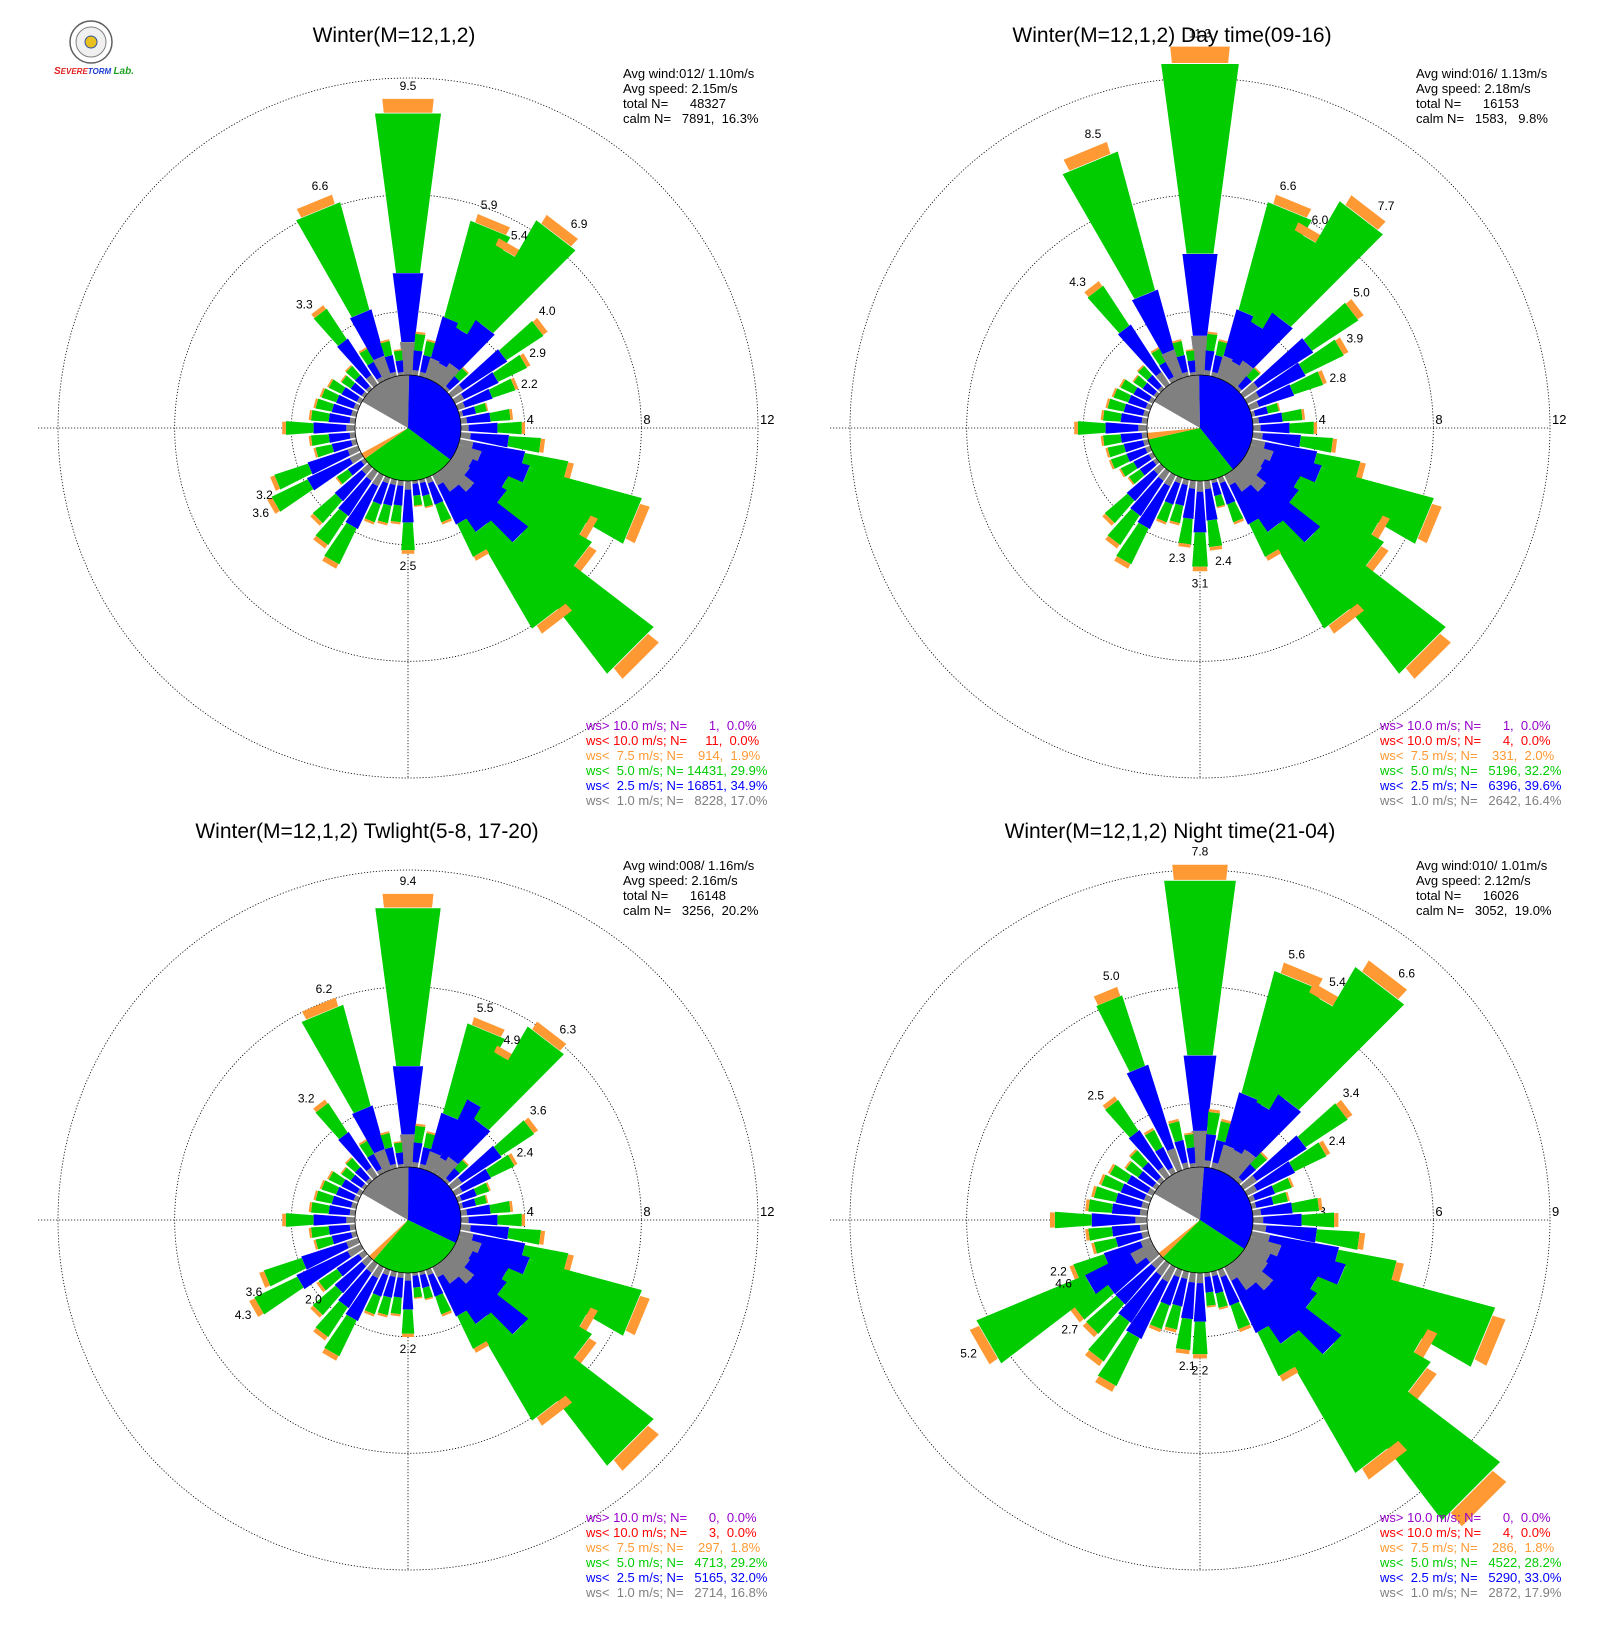 The height and width of the screenshot is (1640, 1620). Describe the element at coordinates (94, 71) in the screenshot. I see `logo-text: SEVERETORM Lab.` at that location.